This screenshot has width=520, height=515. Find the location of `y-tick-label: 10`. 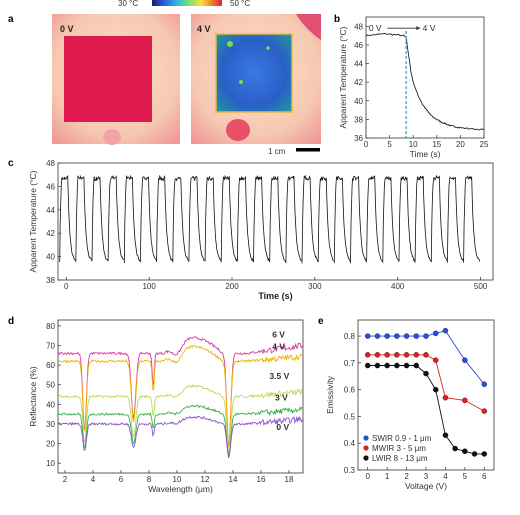

y-tick-label: 10 is located at coordinates (50, 463).